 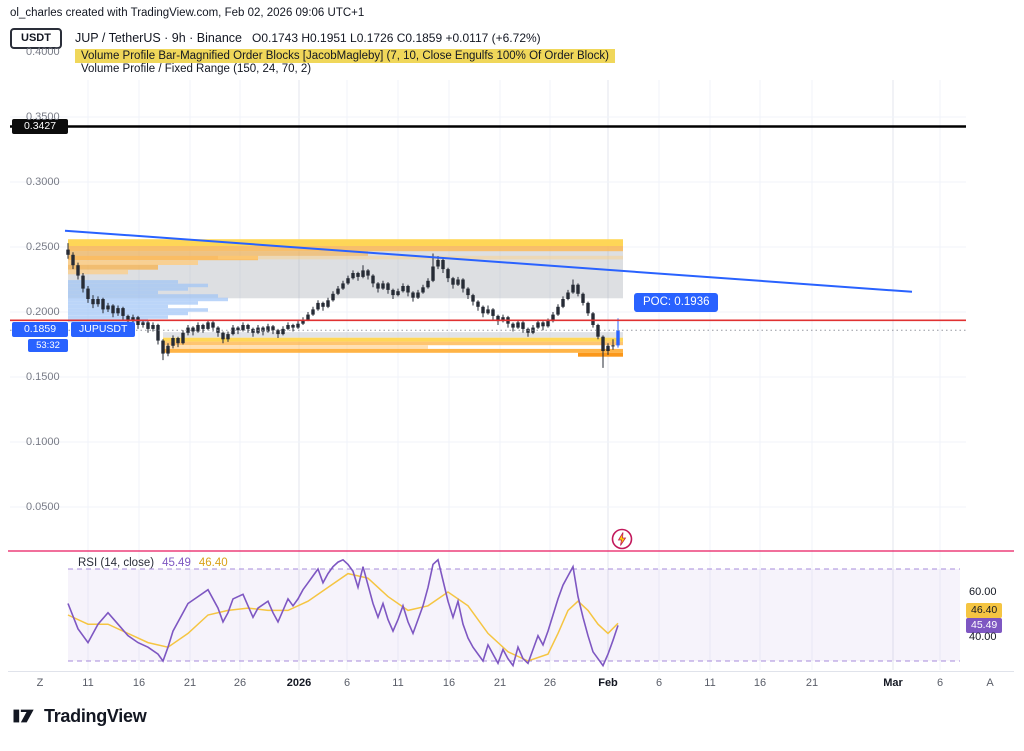 I want to click on flash-icon, so click(x=622, y=539).